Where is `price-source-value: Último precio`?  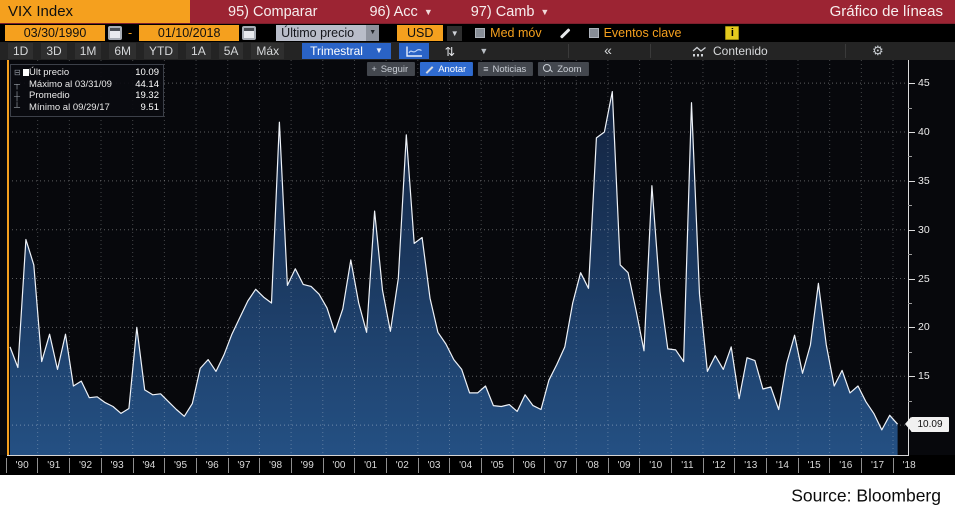 price-source-value: Último precio is located at coordinates (321, 33).